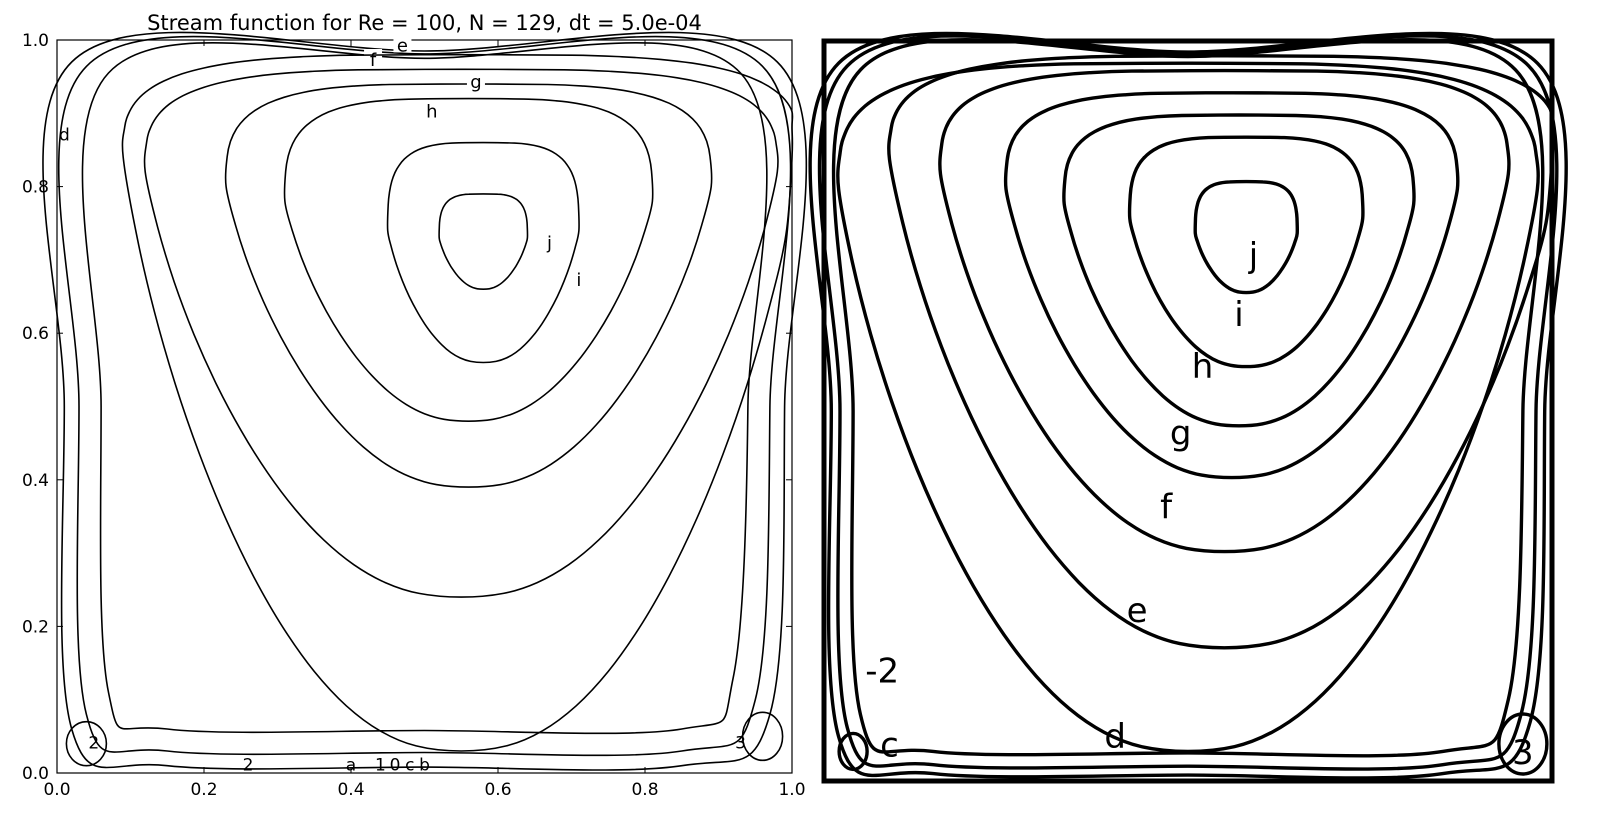 The width and height of the screenshot is (1624, 837). What do you see at coordinates (203, 790) in the screenshot?
I see `x-tick-label: 0.2` at bounding box center [203, 790].